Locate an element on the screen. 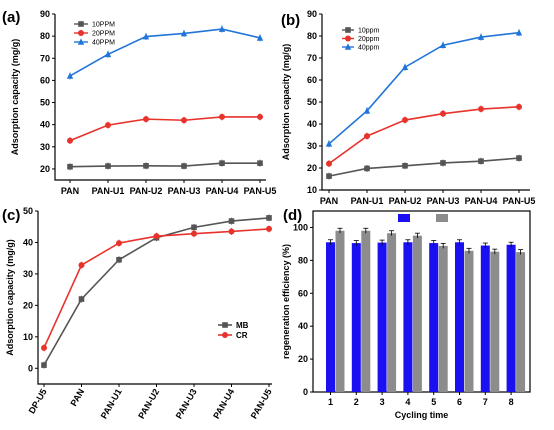  panel-a-y-tick-label: 50 is located at coordinates (45, 103).